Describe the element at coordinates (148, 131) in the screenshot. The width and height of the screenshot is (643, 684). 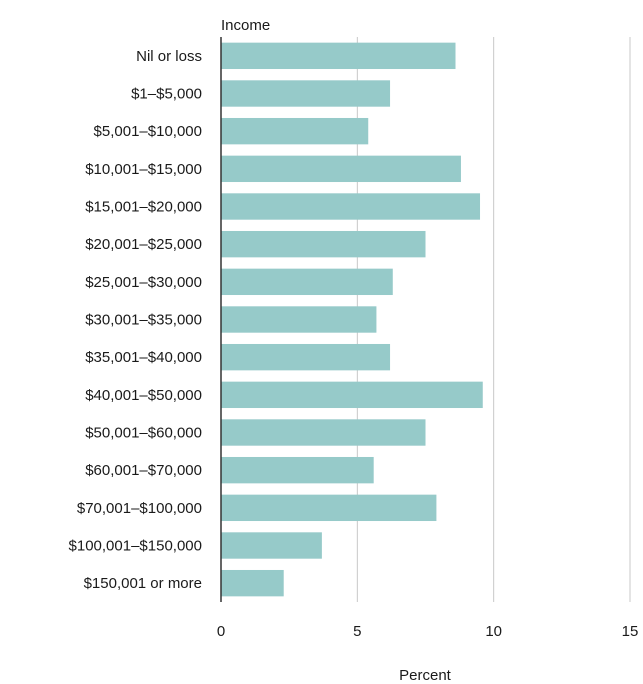
I see `category-label-2: $5,001–$10,000` at that location.